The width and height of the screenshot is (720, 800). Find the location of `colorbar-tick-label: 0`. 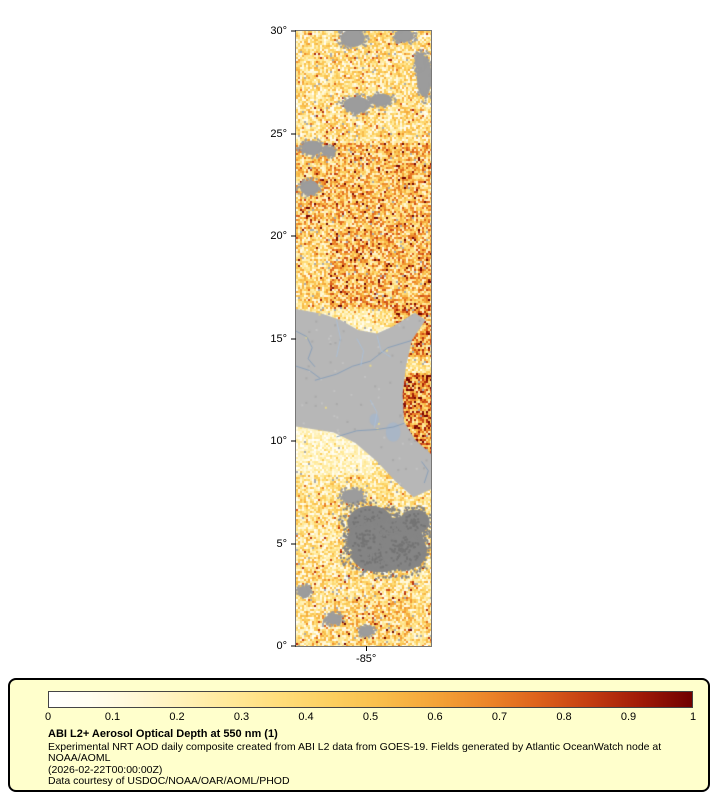

colorbar-tick-label: 0 is located at coordinates (48, 717).